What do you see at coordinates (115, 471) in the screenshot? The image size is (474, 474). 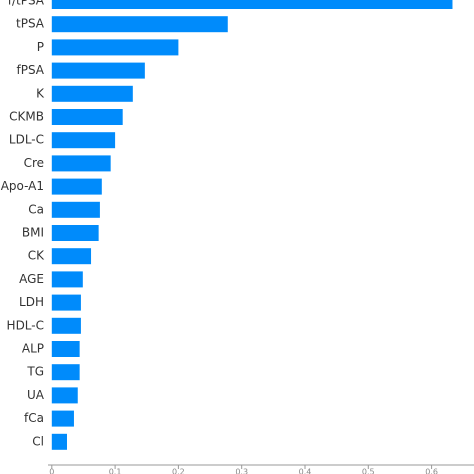 I see `x-tick-label: 0.1` at bounding box center [115, 471].